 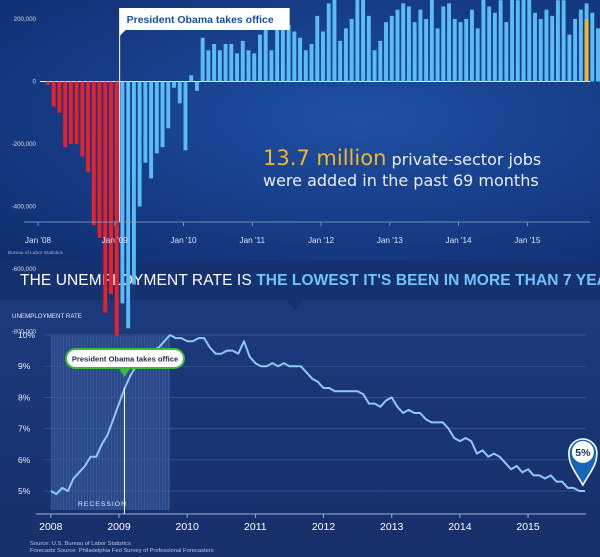 I want to click on jobs-source: Bureau of Labor Statistics, so click(x=36, y=253).